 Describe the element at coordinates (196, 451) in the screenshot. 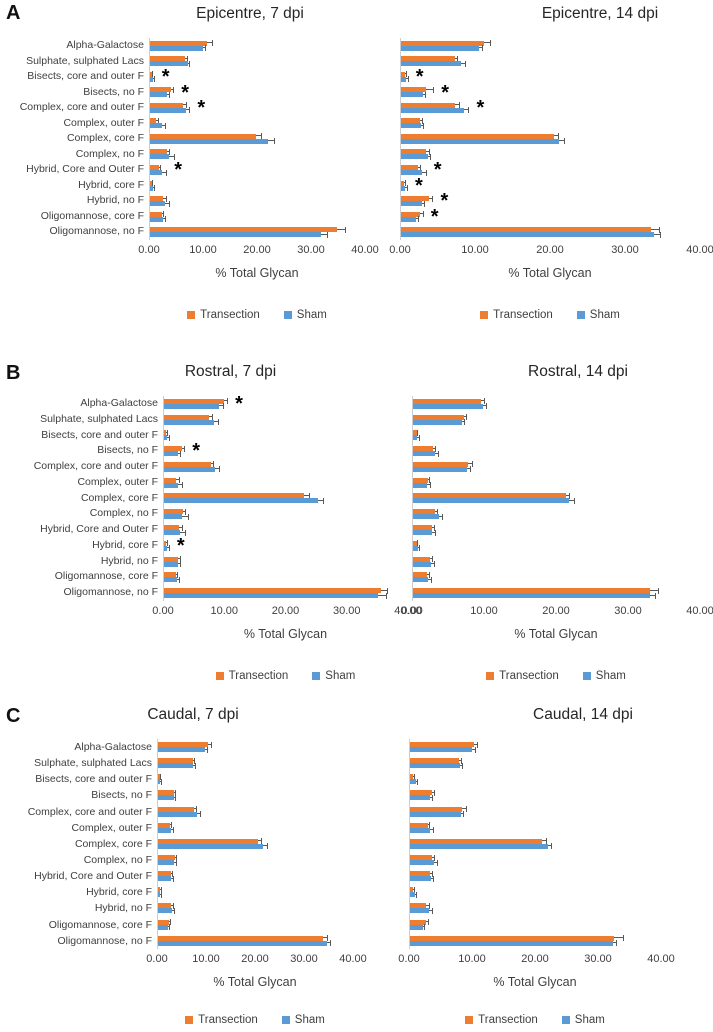

I see `significance-asterisk: *` at that location.